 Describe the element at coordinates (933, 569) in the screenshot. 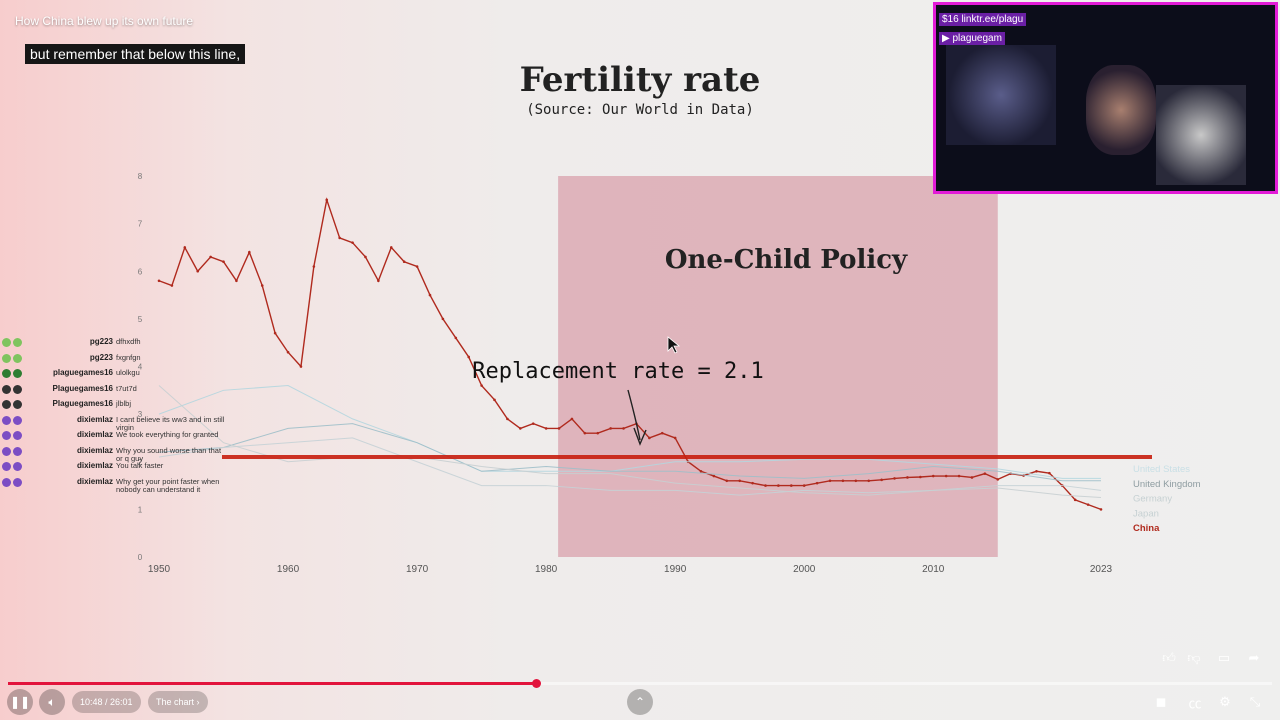

I see `x-tick-label: 2010` at that location.